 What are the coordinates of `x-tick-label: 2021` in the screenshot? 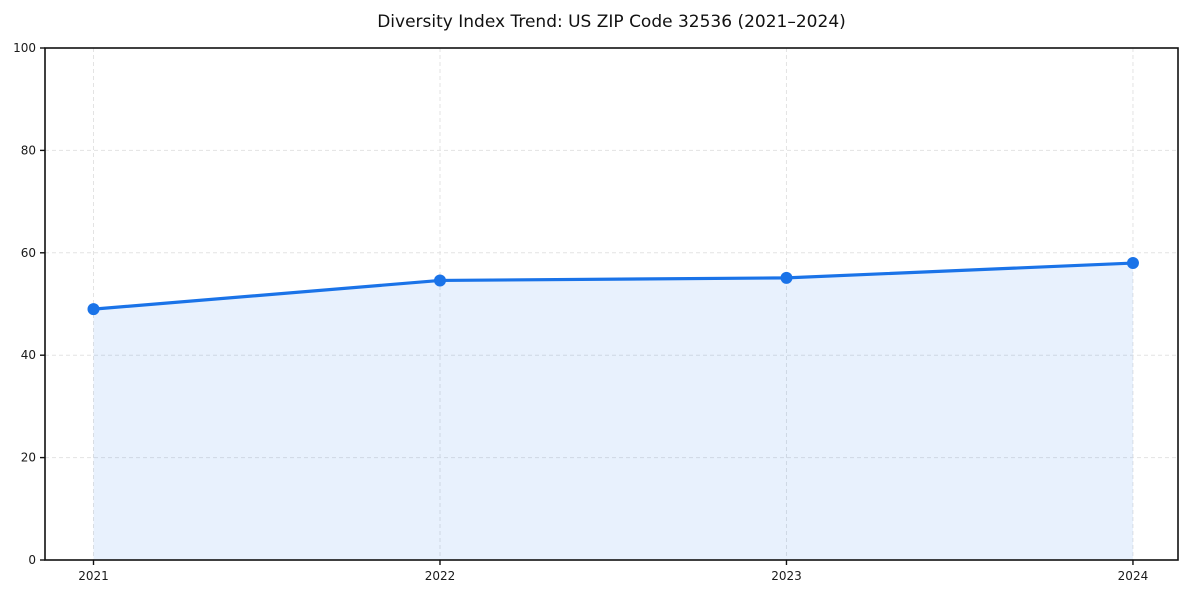 It's located at (93, 576).